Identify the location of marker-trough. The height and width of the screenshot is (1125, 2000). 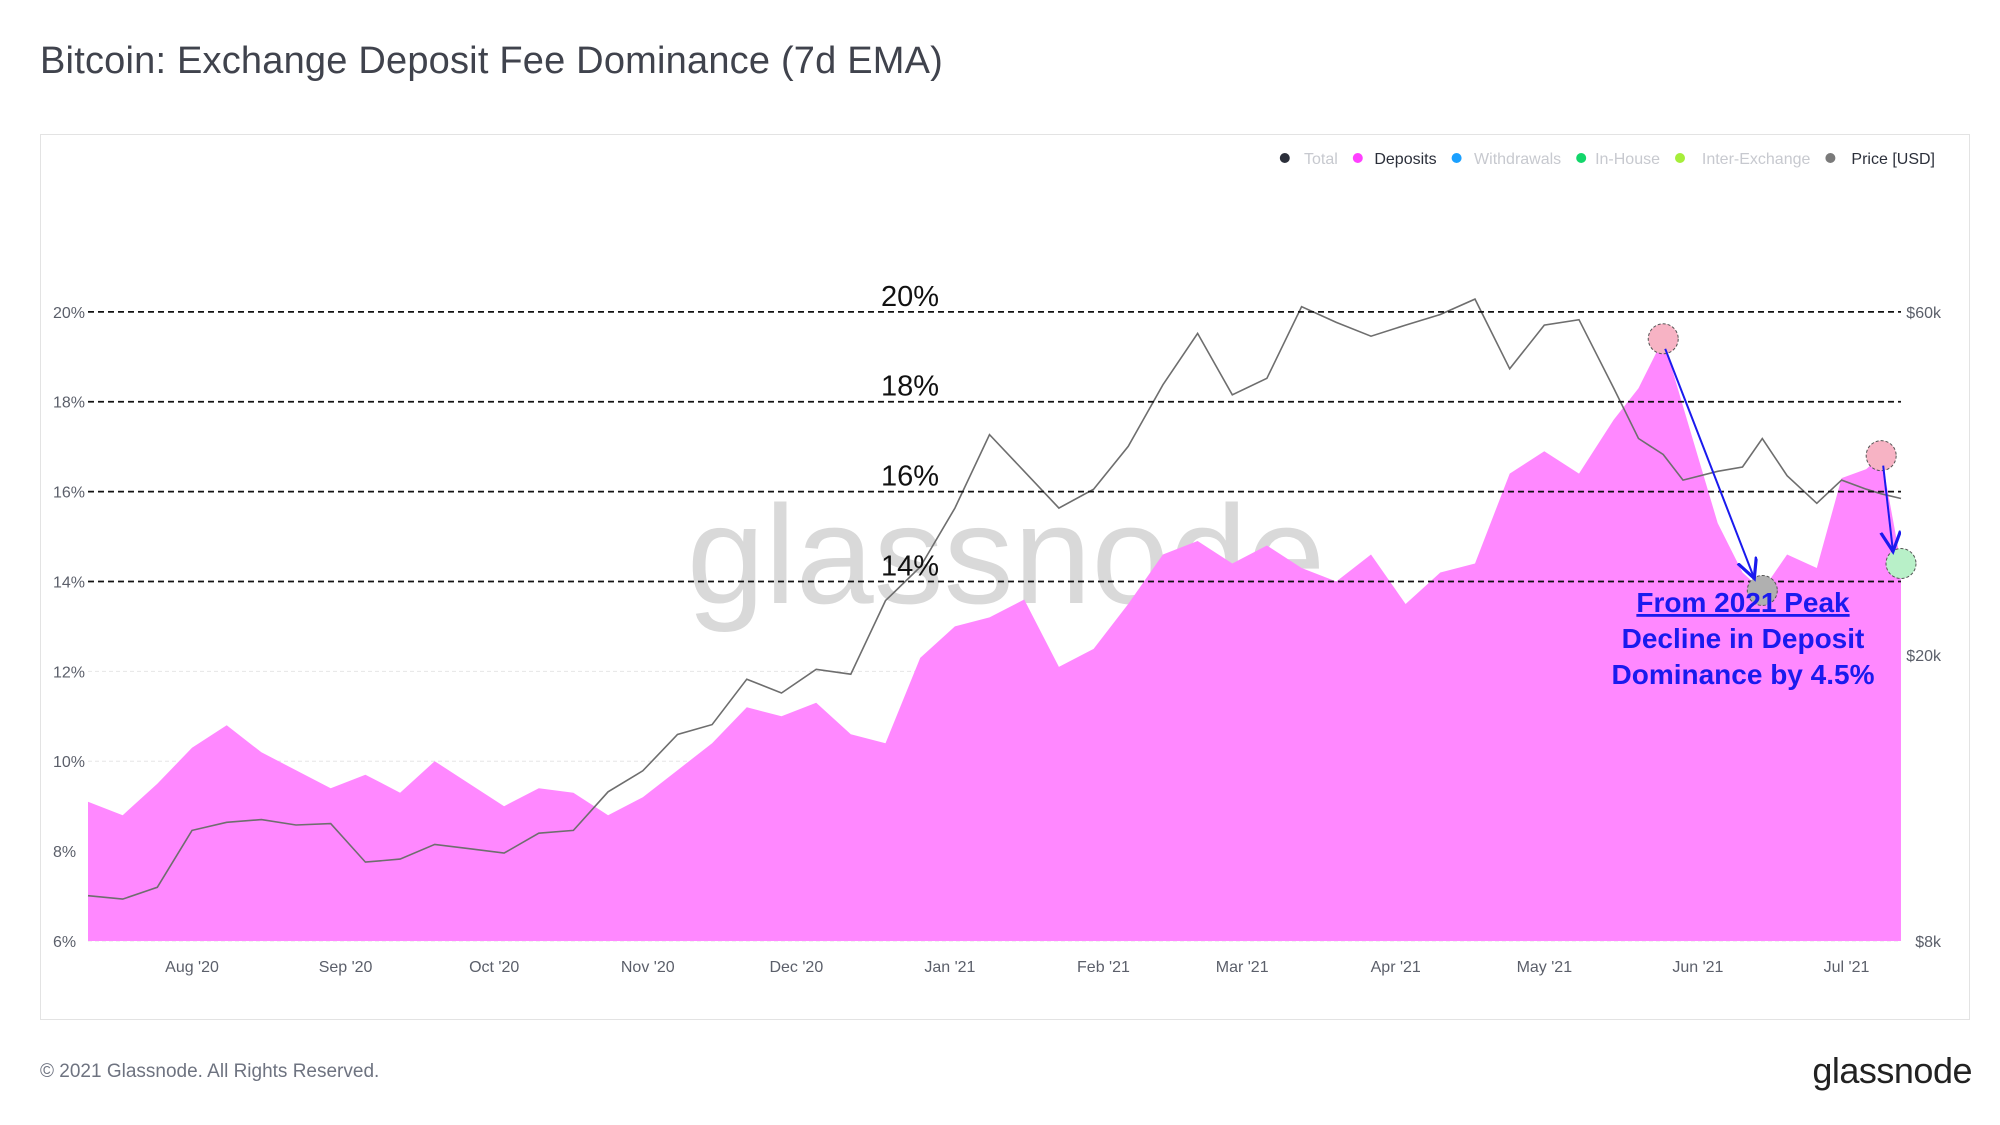
(1762, 590).